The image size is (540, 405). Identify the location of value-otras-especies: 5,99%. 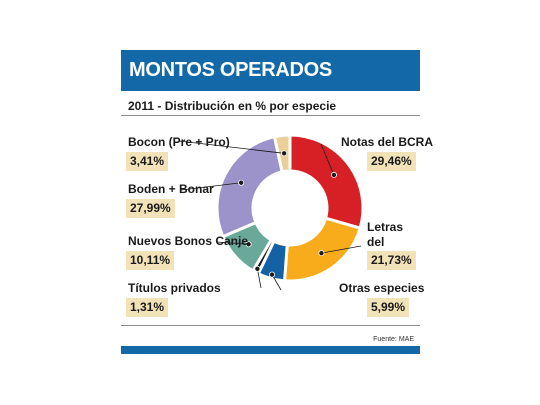
(388, 307).